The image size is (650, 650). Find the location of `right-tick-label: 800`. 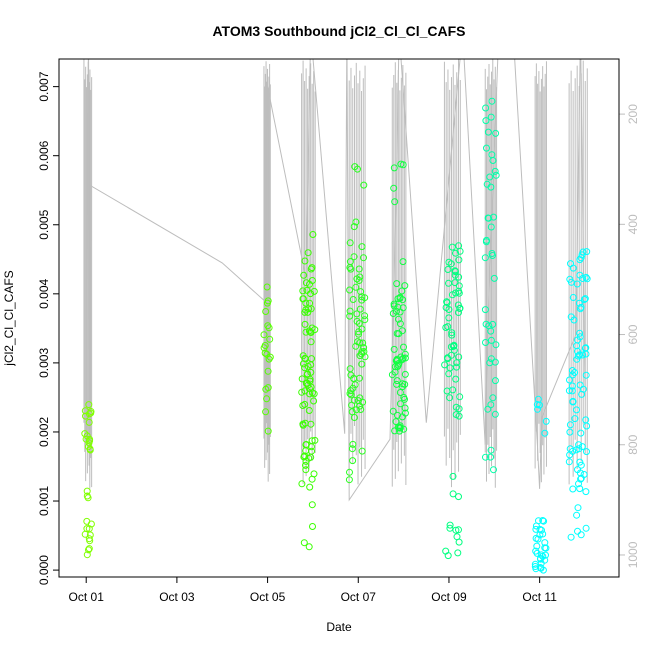

right-tick-label: 800 is located at coordinates (633, 444).